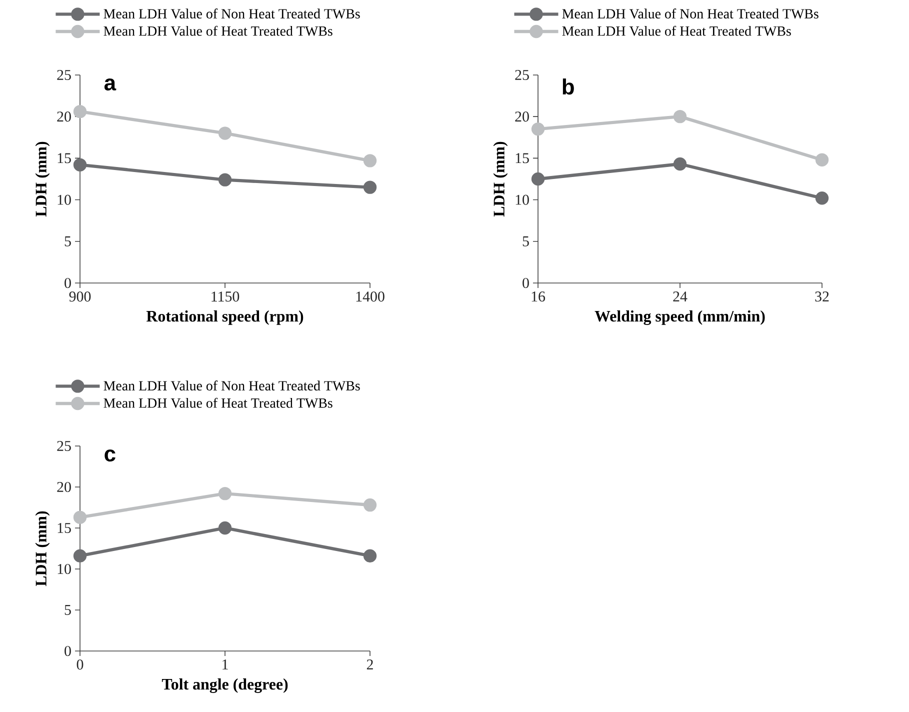 This screenshot has width=909, height=712. I want to click on x-axis-title: Welding speed (mm/min), so click(679, 317).